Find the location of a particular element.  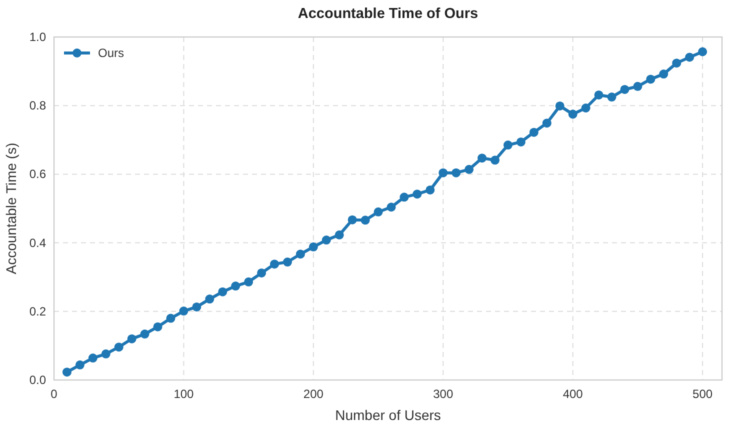

x-tick-label: 300 is located at coordinates (443, 394).